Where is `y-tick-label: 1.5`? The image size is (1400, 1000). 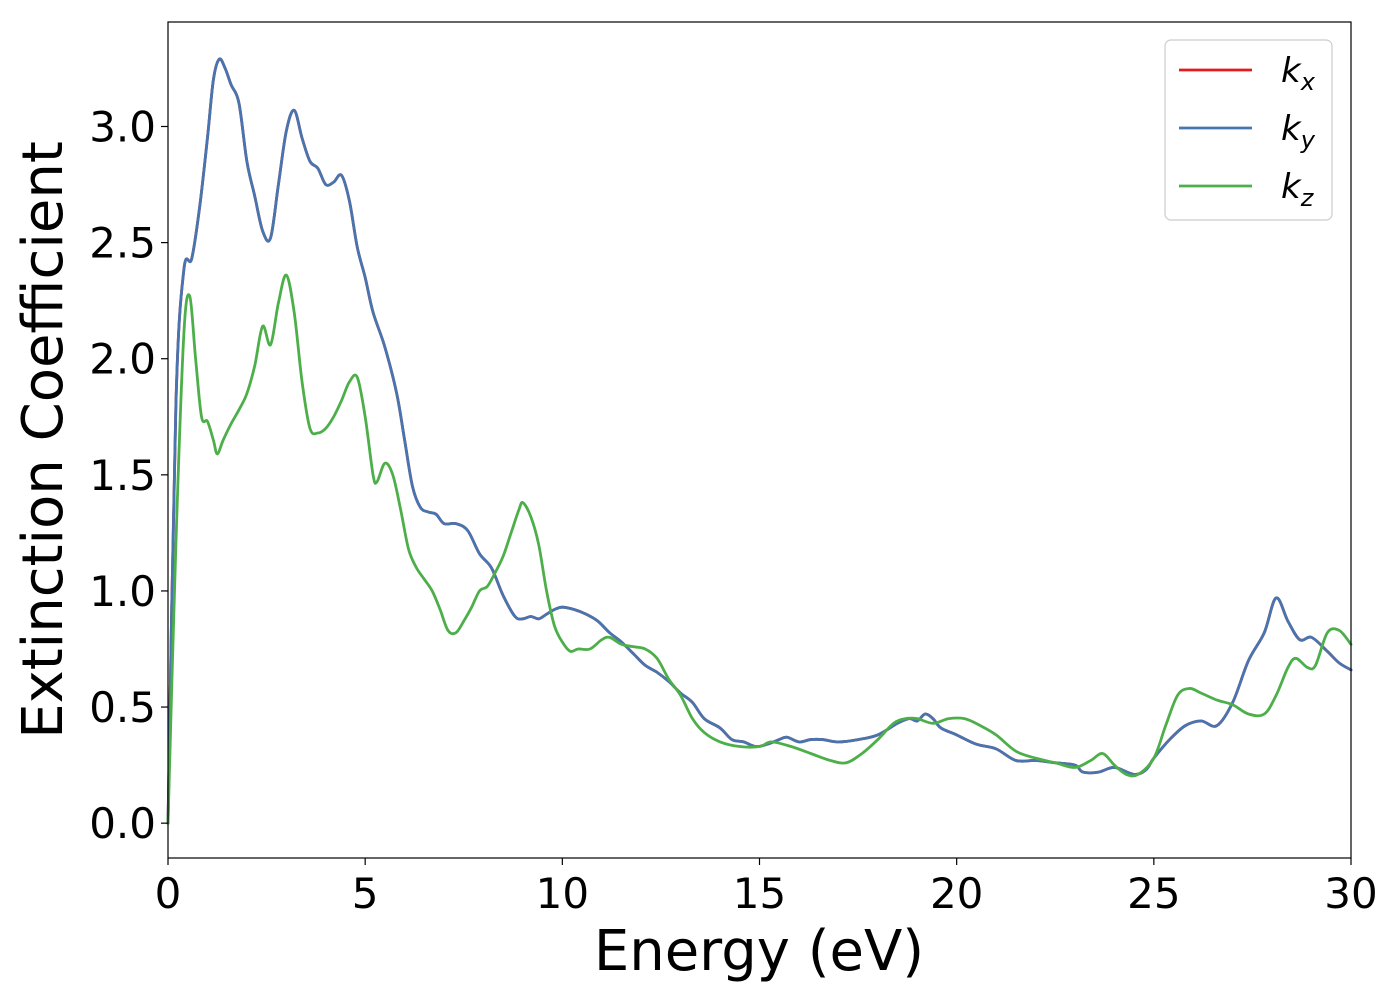
y-tick-label: 1.5 is located at coordinates (122, 475).